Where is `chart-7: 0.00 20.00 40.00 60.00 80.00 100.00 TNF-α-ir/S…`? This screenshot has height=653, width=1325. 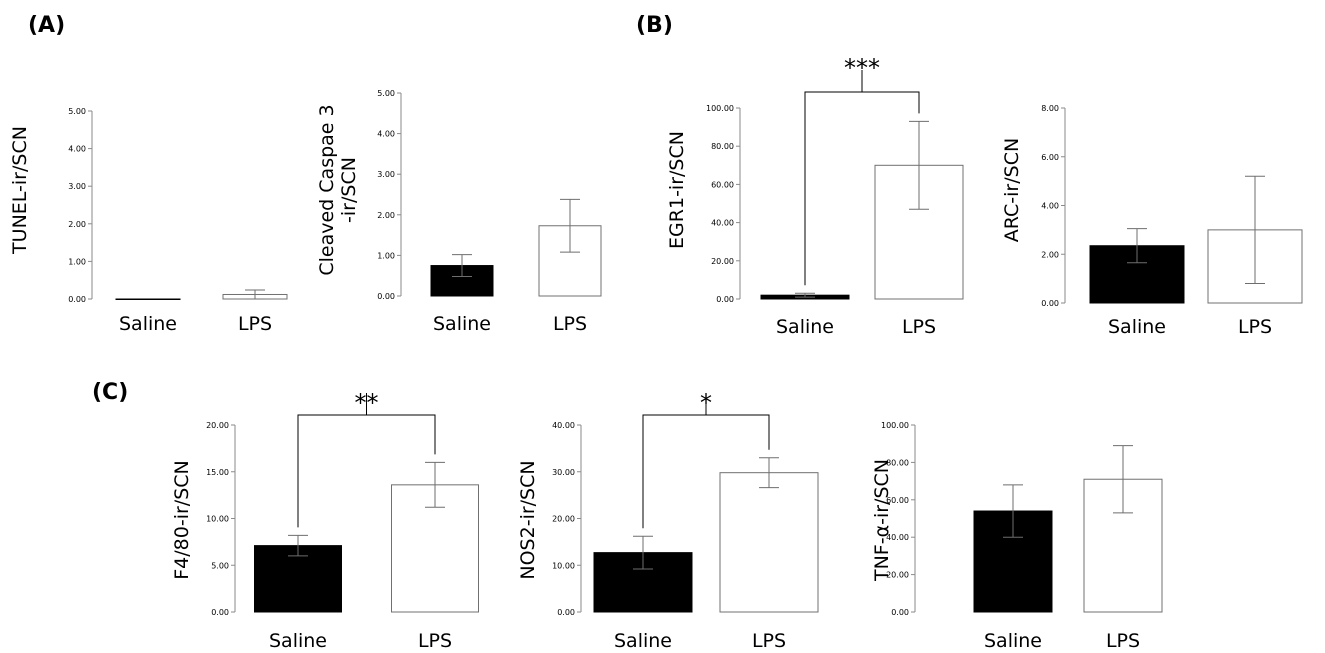 chart-7: 0.00 20.00 40.00 60.00 80.00 100.00 TNF-α-ir/S… is located at coordinates (1017, 536).